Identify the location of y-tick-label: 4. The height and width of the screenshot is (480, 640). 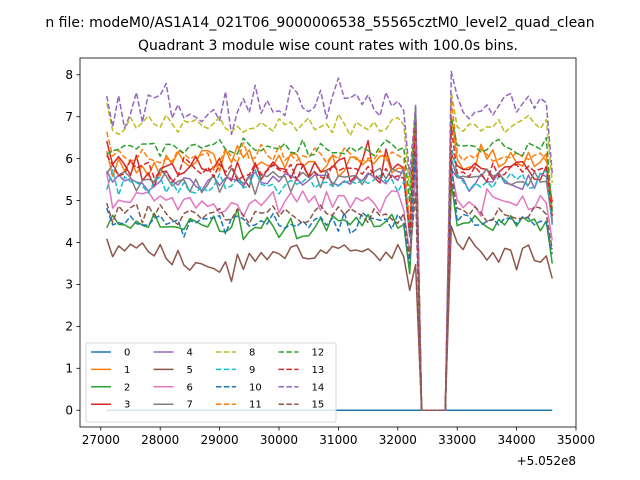
(69, 243).